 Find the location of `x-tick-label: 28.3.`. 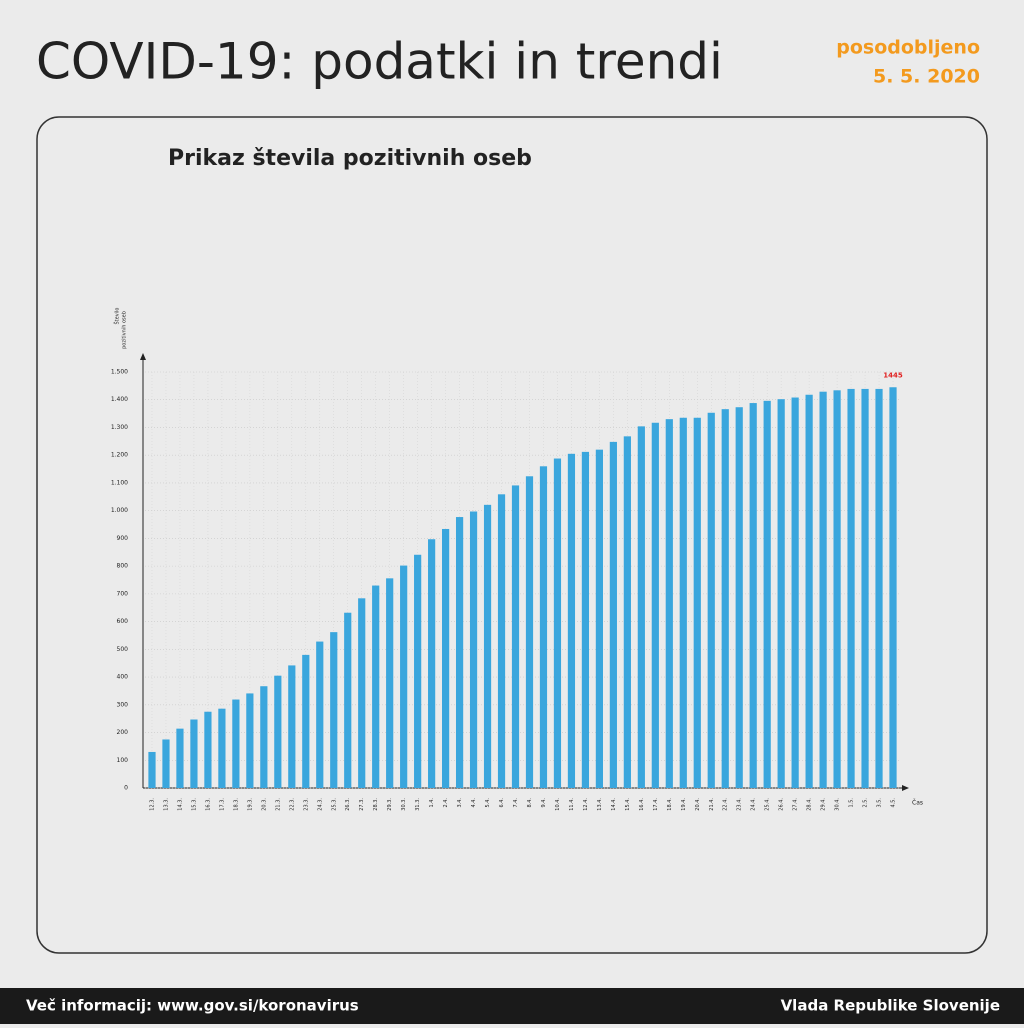

x-tick-label: 28.3. is located at coordinates (376, 804).